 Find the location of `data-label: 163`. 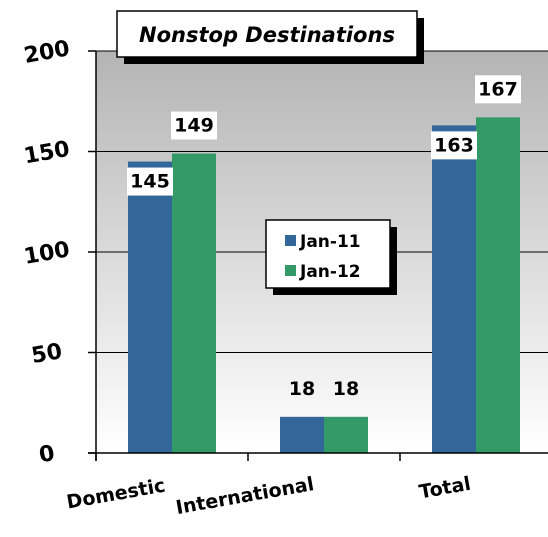

data-label: 163 is located at coordinates (454, 145).